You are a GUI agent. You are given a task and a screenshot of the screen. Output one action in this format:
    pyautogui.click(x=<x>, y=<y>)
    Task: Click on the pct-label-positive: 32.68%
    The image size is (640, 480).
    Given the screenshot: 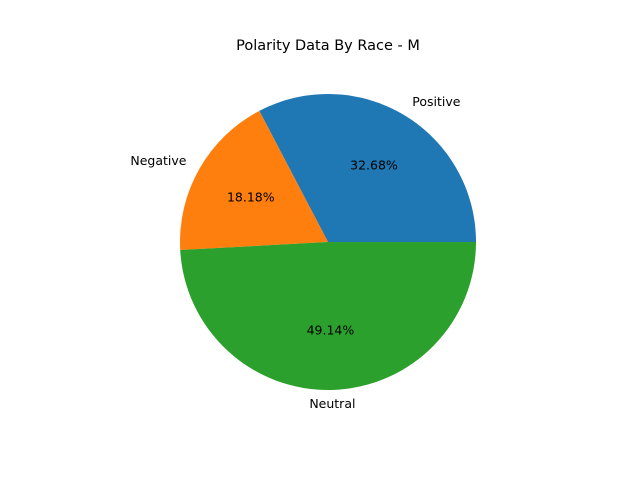 What is the action you would take?
    pyautogui.click(x=374, y=165)
    